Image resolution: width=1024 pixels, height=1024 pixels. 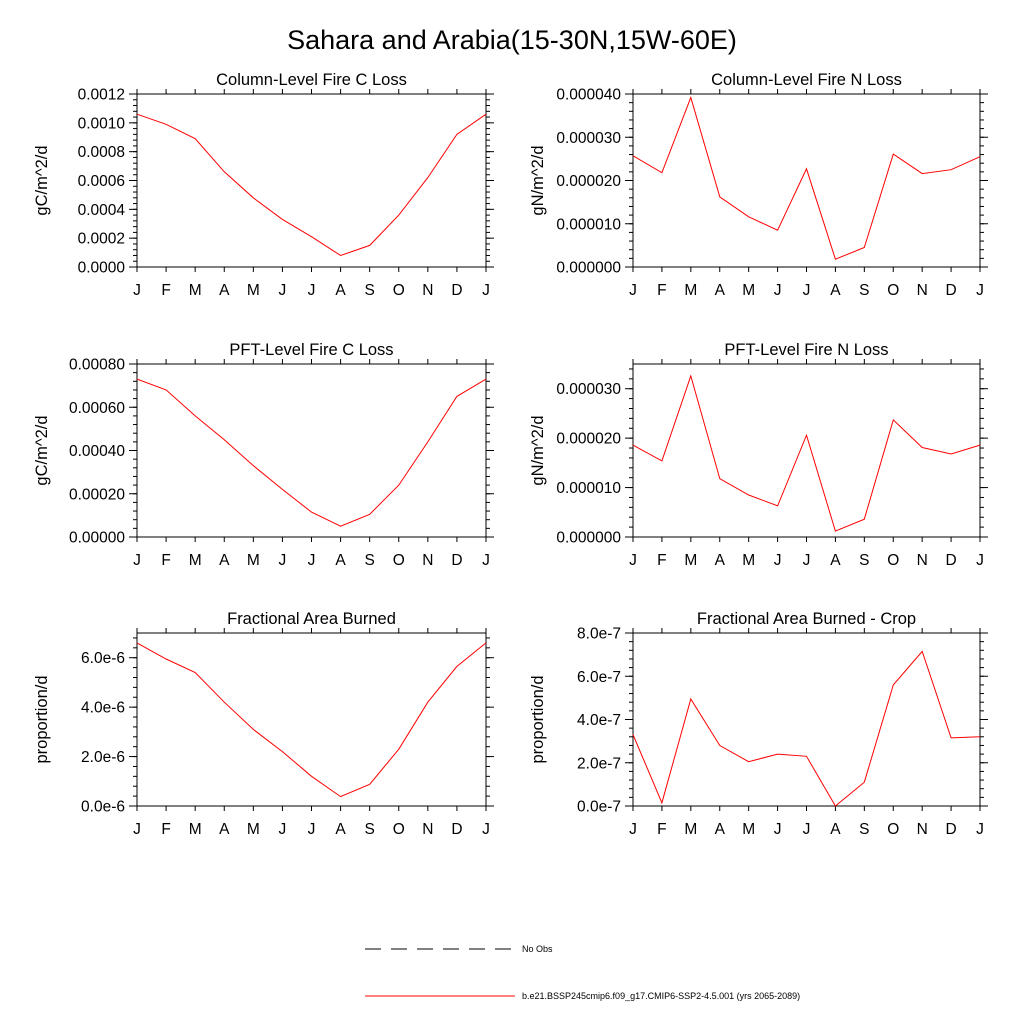 What do you see at coordinates (599, 763) in the screenshot?
I see `y-tick-label: 2.0e-7` at bounding box center [599, 763].